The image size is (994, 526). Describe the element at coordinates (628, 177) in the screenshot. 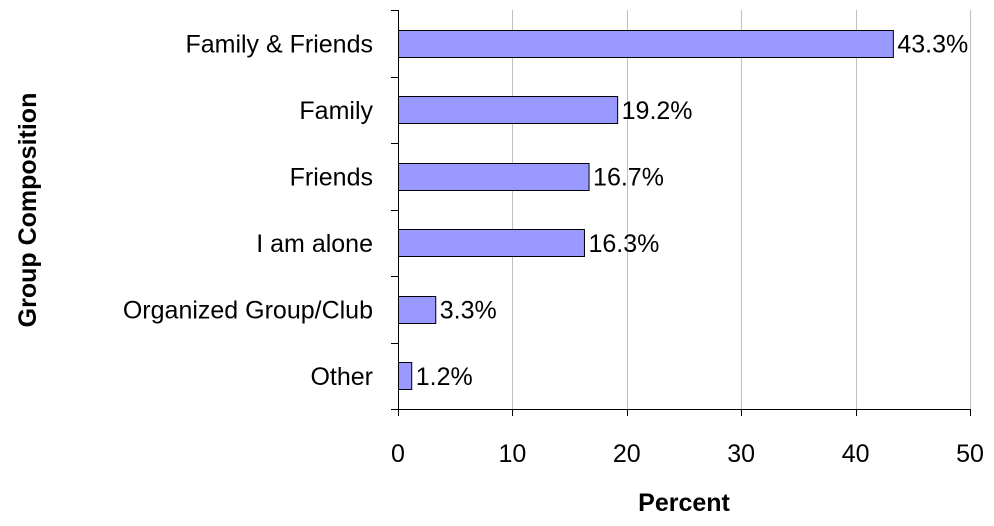

I see `data-label: 16.7%` at that location.